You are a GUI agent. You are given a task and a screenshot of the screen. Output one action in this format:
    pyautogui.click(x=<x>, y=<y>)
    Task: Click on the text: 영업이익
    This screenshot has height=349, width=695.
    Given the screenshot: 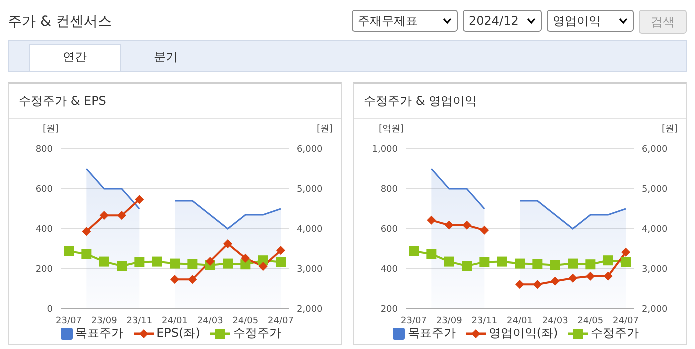 What is the action you would take?
    pyautogui.click(x=577, y=21)
    